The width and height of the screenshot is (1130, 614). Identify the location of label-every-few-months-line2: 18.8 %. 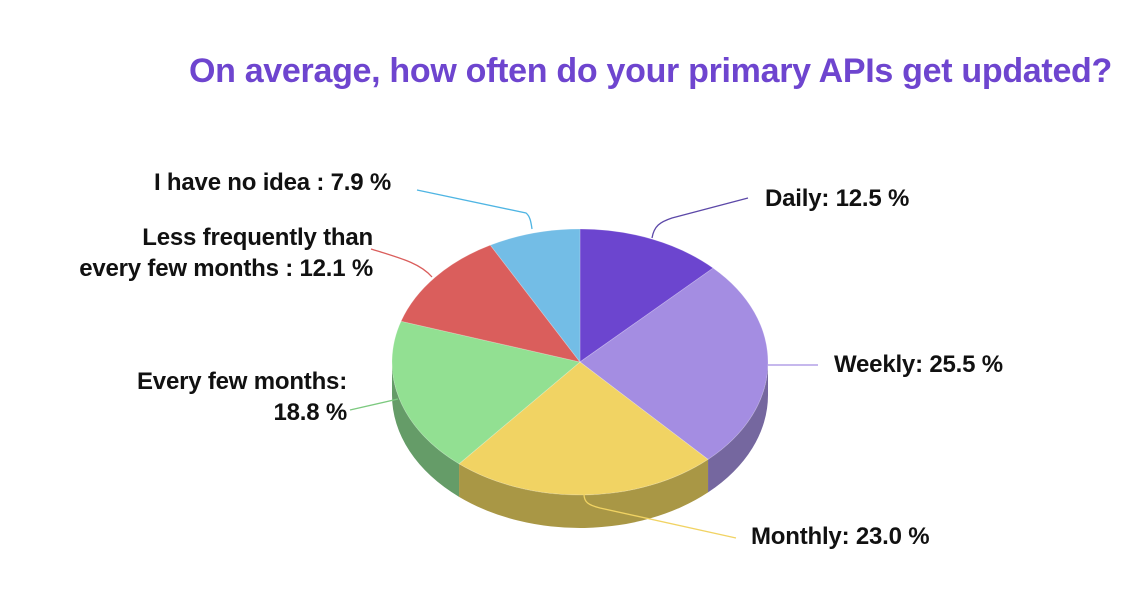
(310, 412).